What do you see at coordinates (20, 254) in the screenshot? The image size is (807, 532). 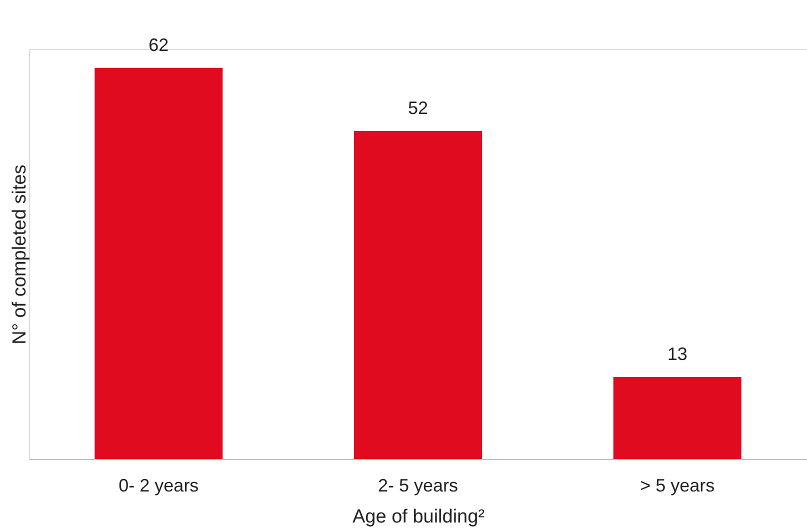 I see `y-axis-title: N° of completed sites` at bounding box center [20, 254].